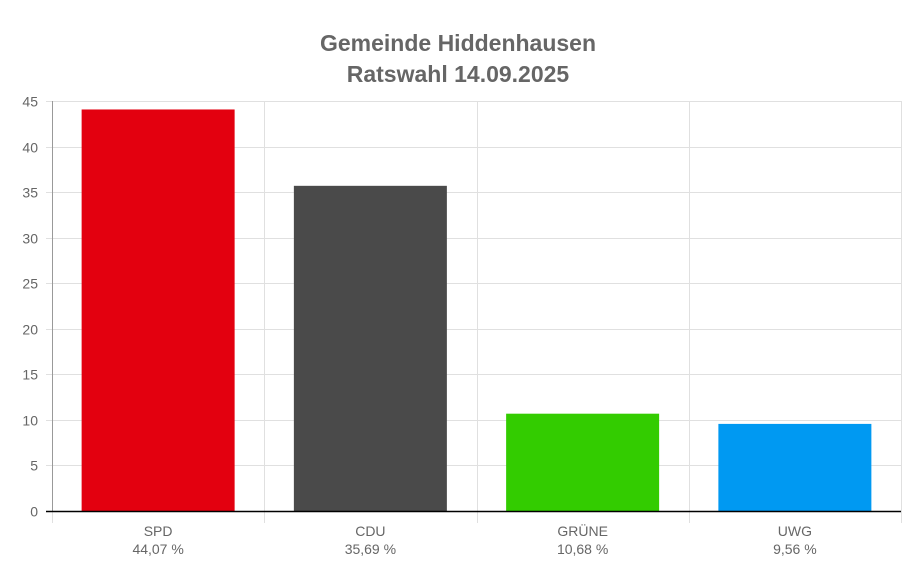 The height and width of the screenshot is (567, 909). I want to click on y-tick-label: 30, so click(30, 239).